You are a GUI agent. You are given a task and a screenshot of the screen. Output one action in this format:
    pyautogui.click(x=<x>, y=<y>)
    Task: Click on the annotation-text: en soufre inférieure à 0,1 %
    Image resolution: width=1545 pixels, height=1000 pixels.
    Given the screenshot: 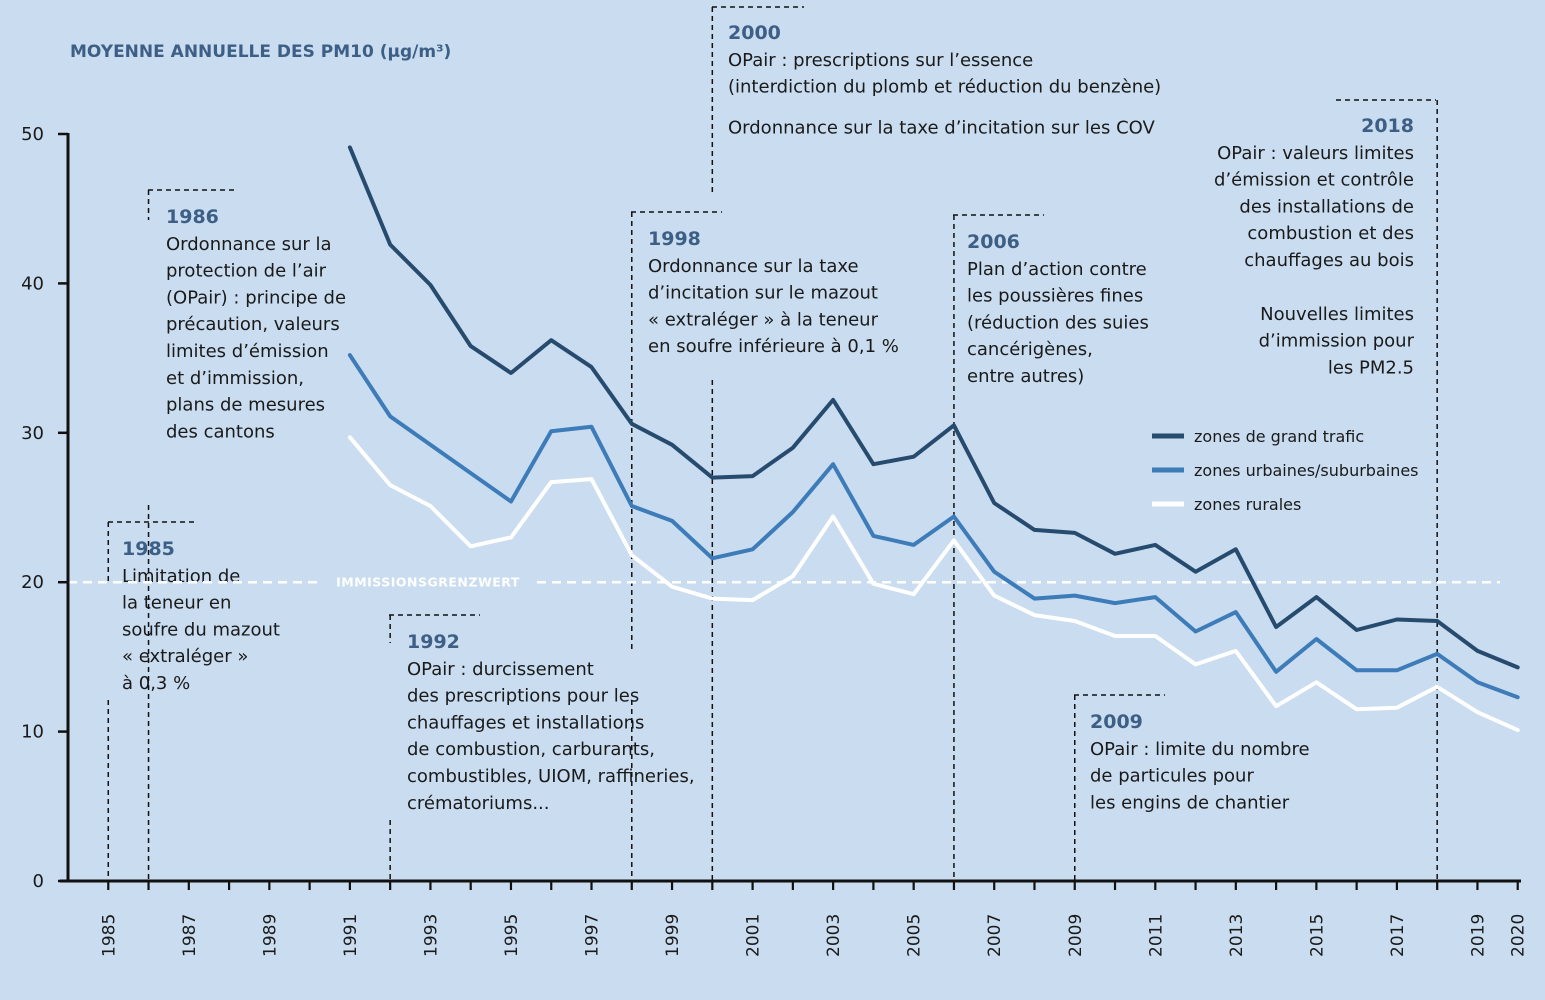 What is the action you would take?
    pyautogui.click(x=773, y=346)
    